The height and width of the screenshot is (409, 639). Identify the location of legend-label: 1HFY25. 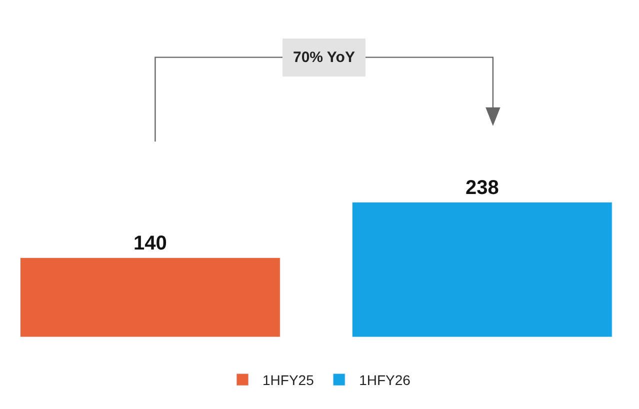
(288, 380).